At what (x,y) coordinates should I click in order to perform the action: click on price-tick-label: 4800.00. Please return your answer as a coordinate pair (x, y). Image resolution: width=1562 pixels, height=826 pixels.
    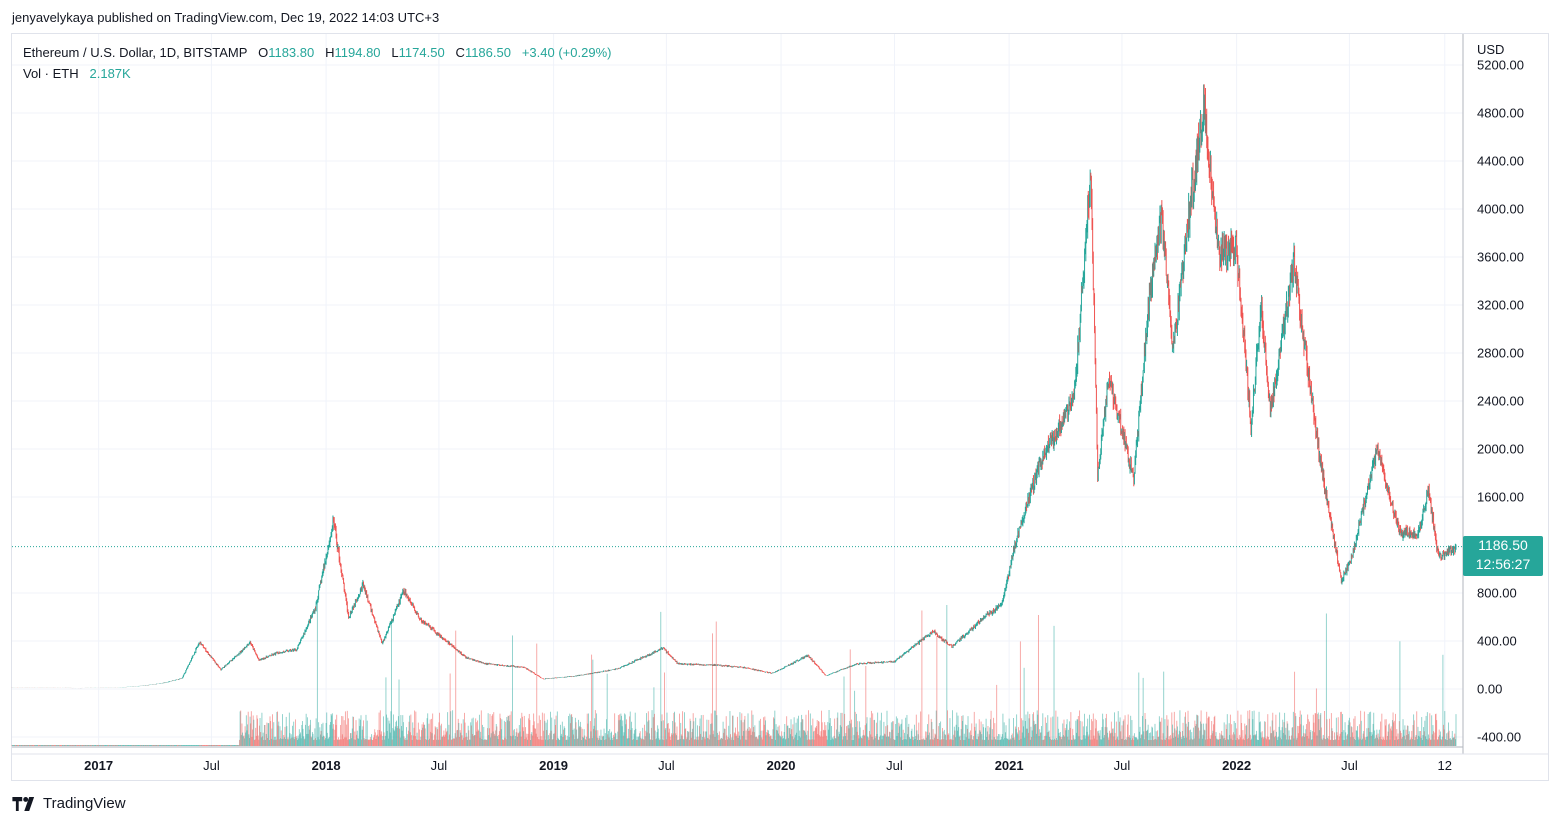
    Looking at the image, I should click on (1500, 113).